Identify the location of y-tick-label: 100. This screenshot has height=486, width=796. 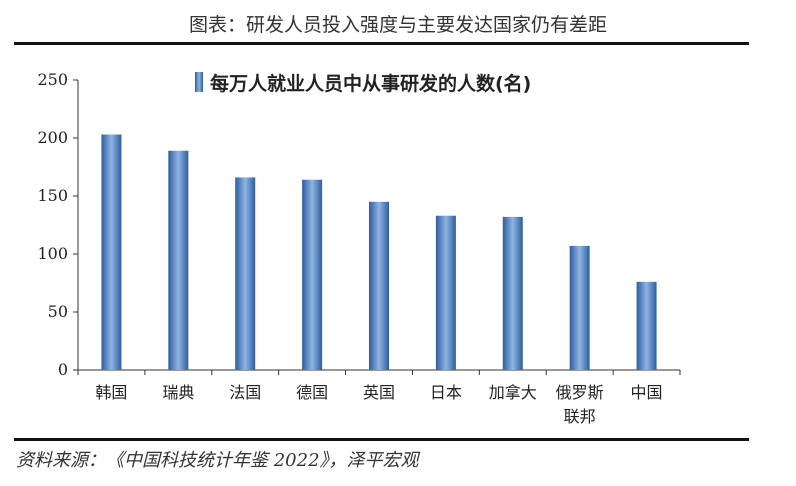
(52, 253).